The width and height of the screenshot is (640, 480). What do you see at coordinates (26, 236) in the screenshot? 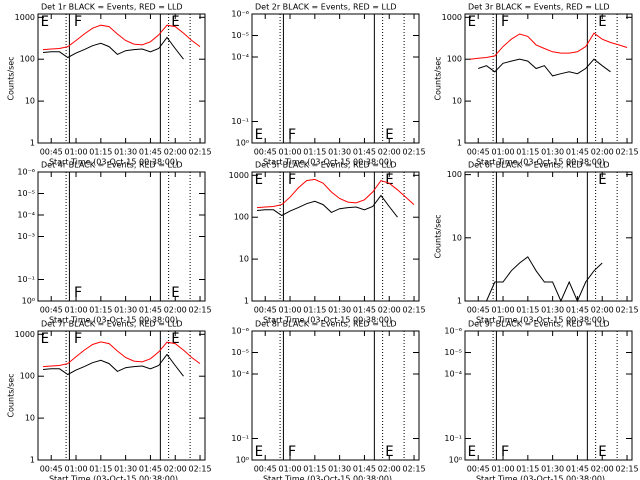
I see `y-tick-label: 10⁻³` at bounding box center [26, 236].